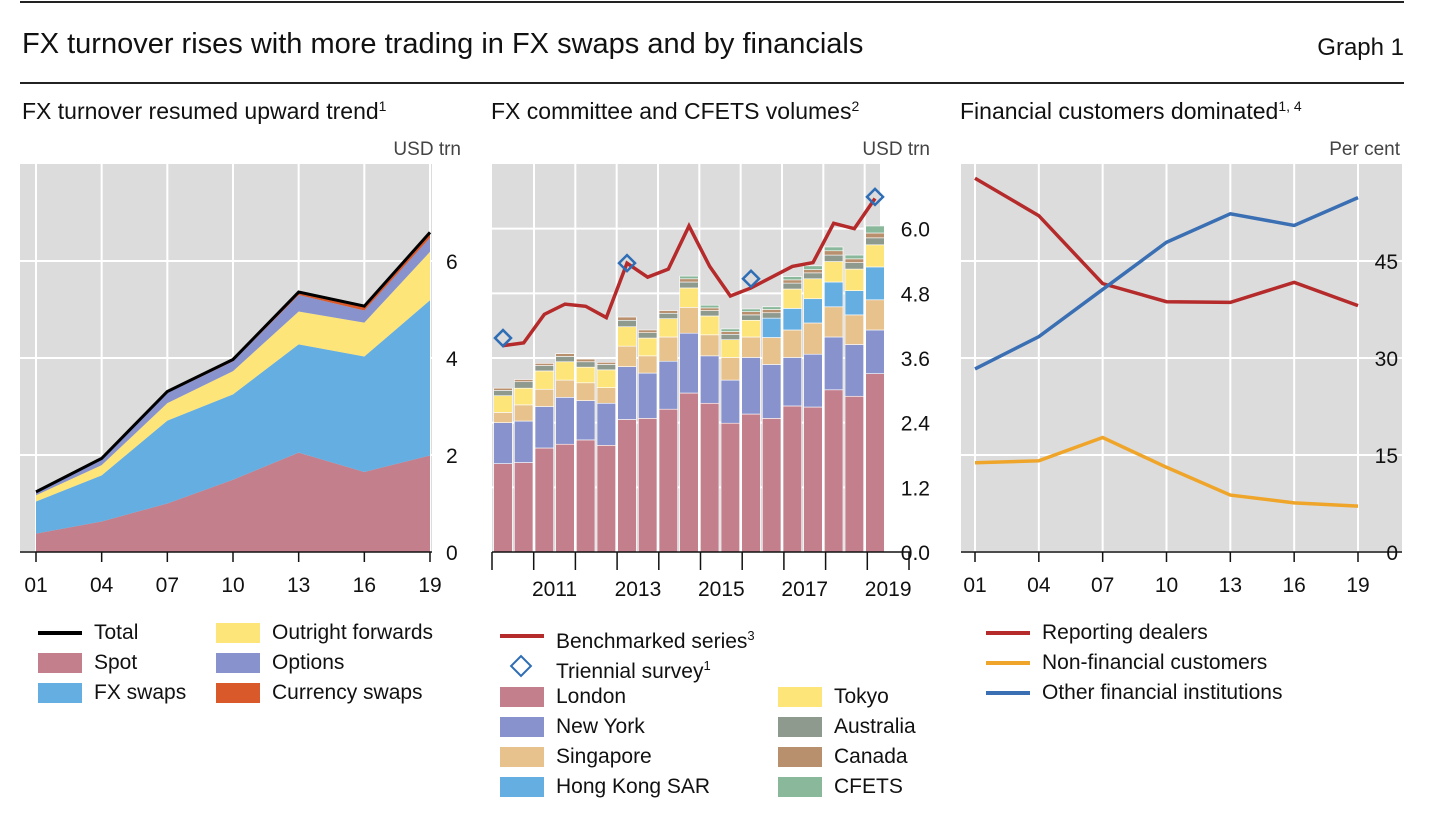 The height and width of the screenshot is (815, 1456). I want to click on legend-label: Spot, so click(116, 662).